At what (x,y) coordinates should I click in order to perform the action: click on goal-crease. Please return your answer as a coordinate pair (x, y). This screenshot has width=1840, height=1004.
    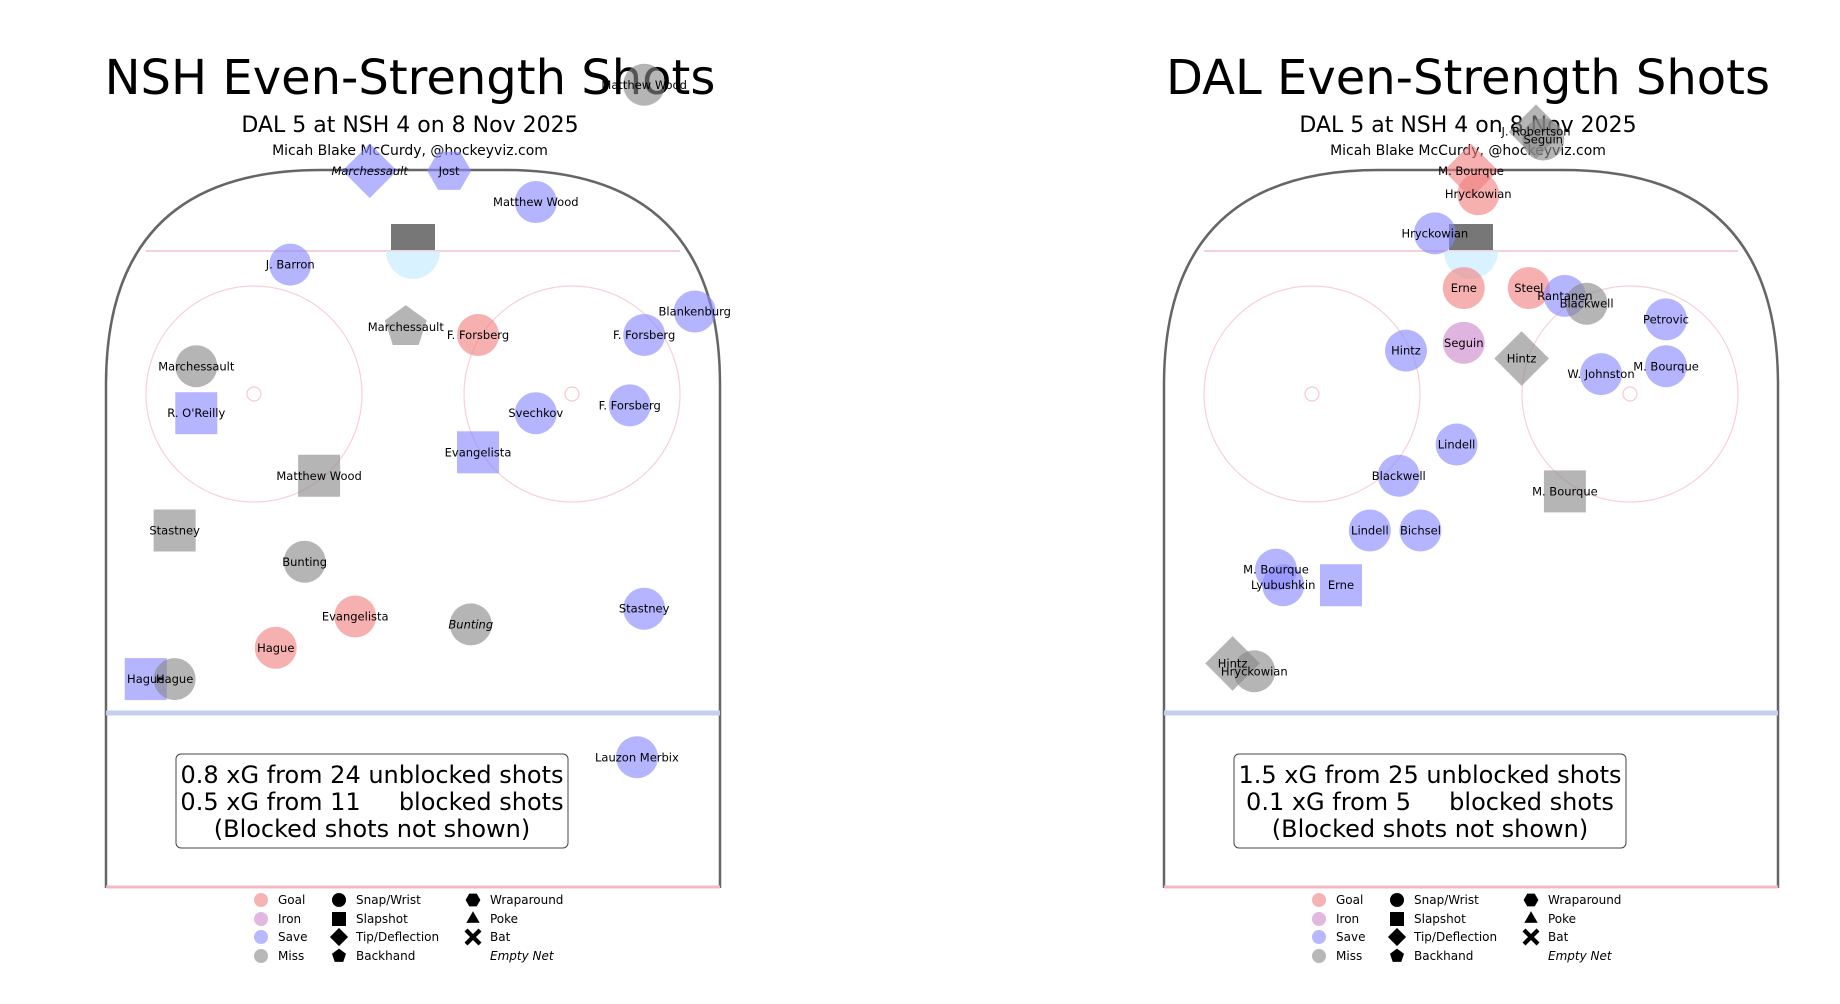
    Looking at the image, I should click on (413, 265).